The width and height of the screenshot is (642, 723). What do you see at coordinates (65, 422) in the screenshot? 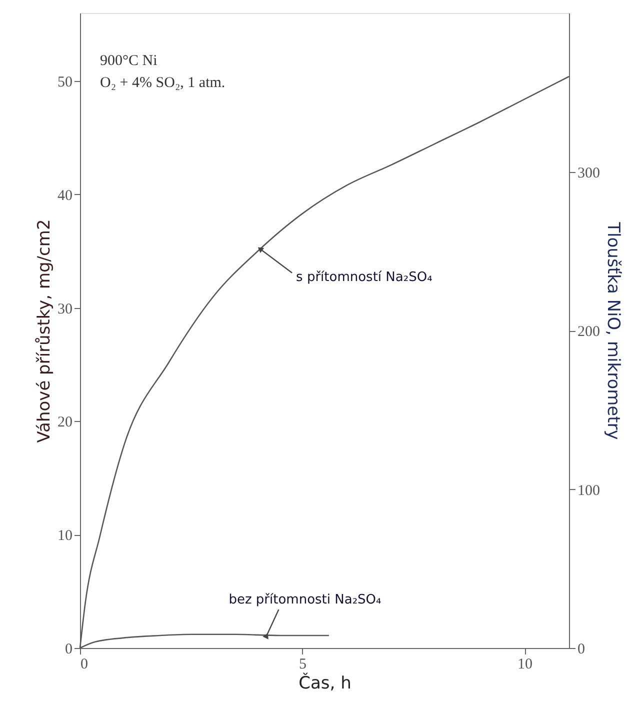
I see `y-tick-label: 20` at bounding box center [65, 422].